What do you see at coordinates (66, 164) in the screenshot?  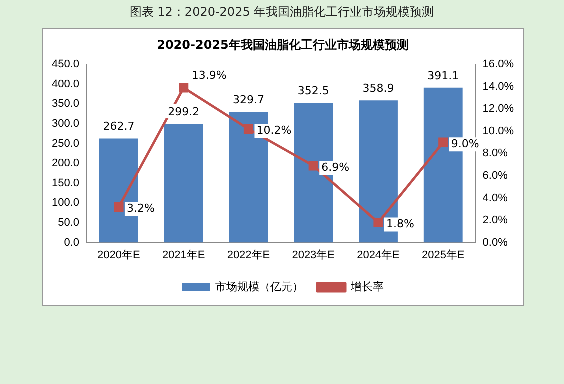 I see `y-tick-label: 200.0` at bounding box center [66, 164].